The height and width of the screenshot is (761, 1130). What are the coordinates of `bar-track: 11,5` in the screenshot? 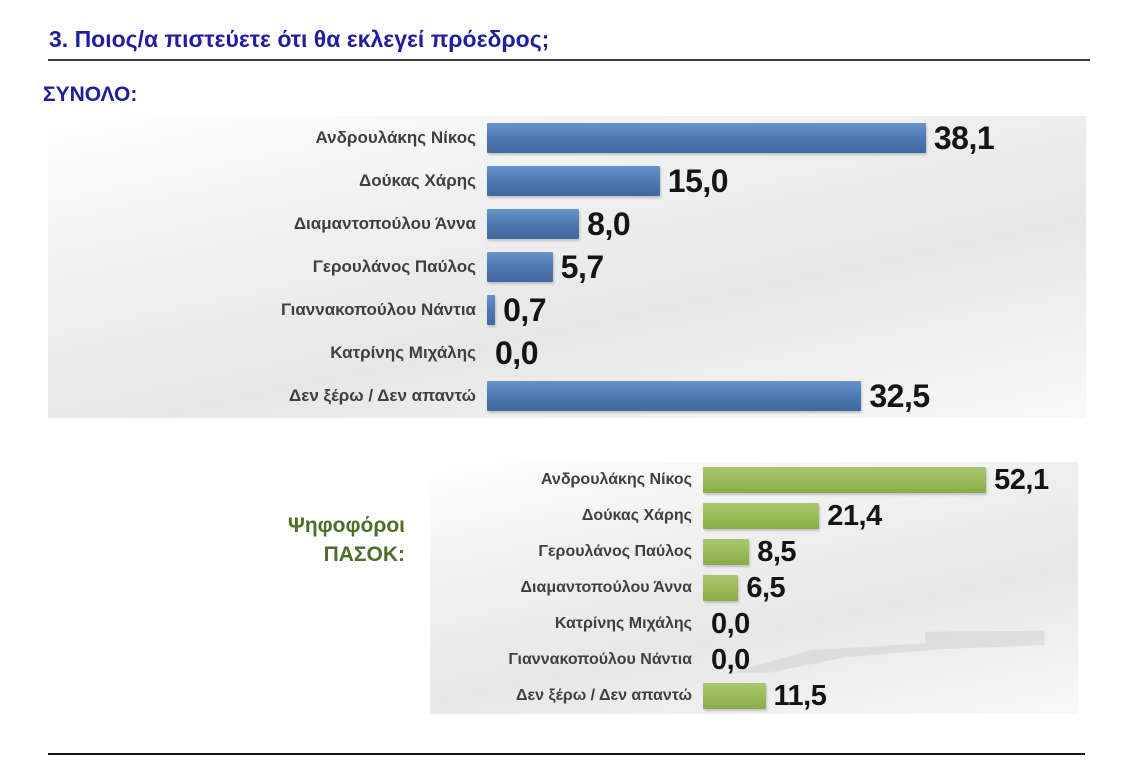 It's located at (890, 696).